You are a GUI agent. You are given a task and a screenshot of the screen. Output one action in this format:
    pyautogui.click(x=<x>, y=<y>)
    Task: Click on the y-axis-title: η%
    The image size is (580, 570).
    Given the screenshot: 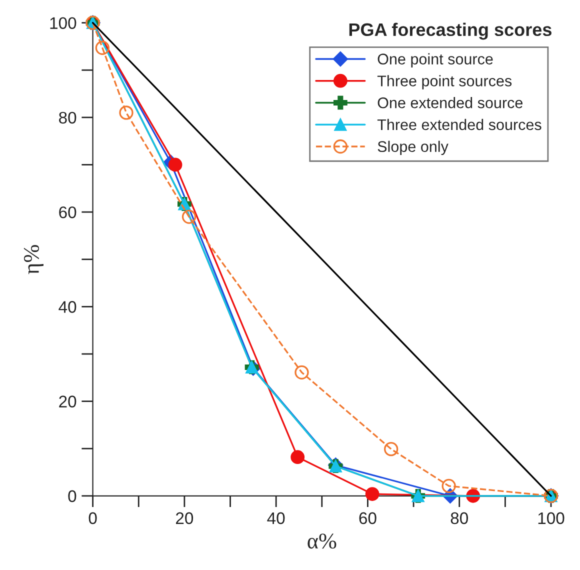 What is the action you would take?
    pyautogui.click(x=34, y=259)
    